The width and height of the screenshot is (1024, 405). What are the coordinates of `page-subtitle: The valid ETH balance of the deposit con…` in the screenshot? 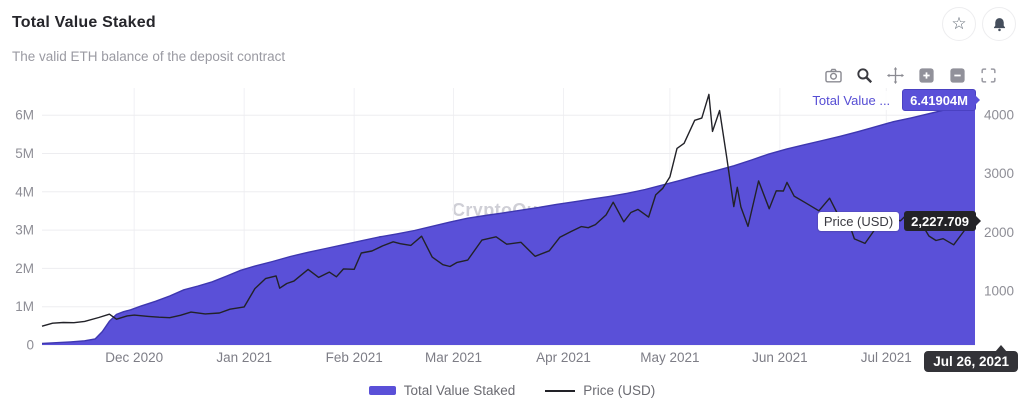 It's located at (149, 56).